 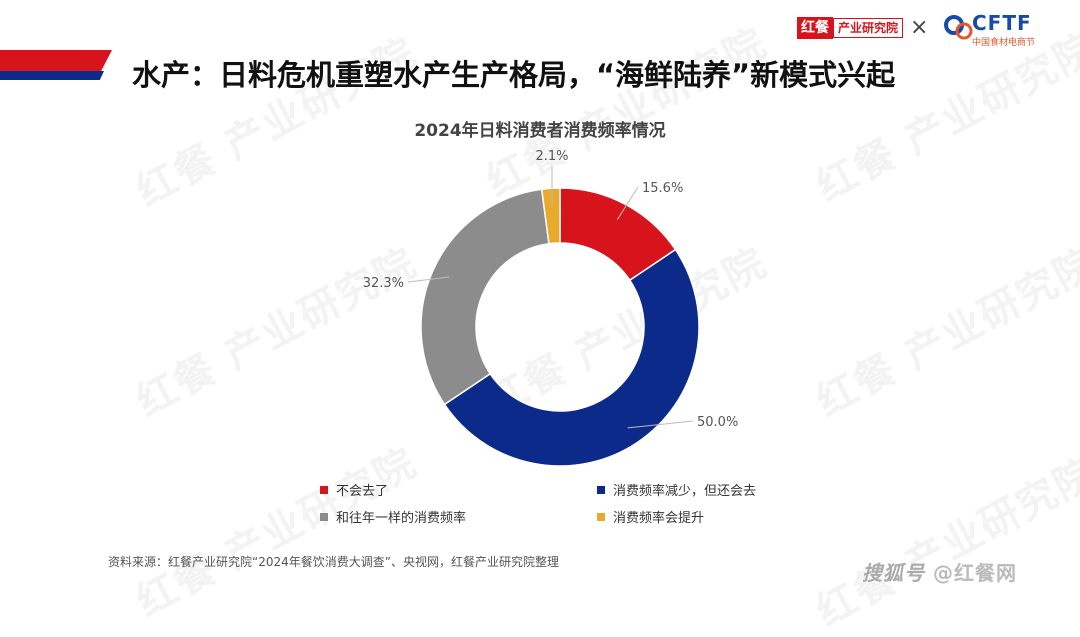 What do you see at coordinates (975, 573) in the screenshot?
I see `hongcan-handle-text: @红餐网` at bounding box center [975, 573].